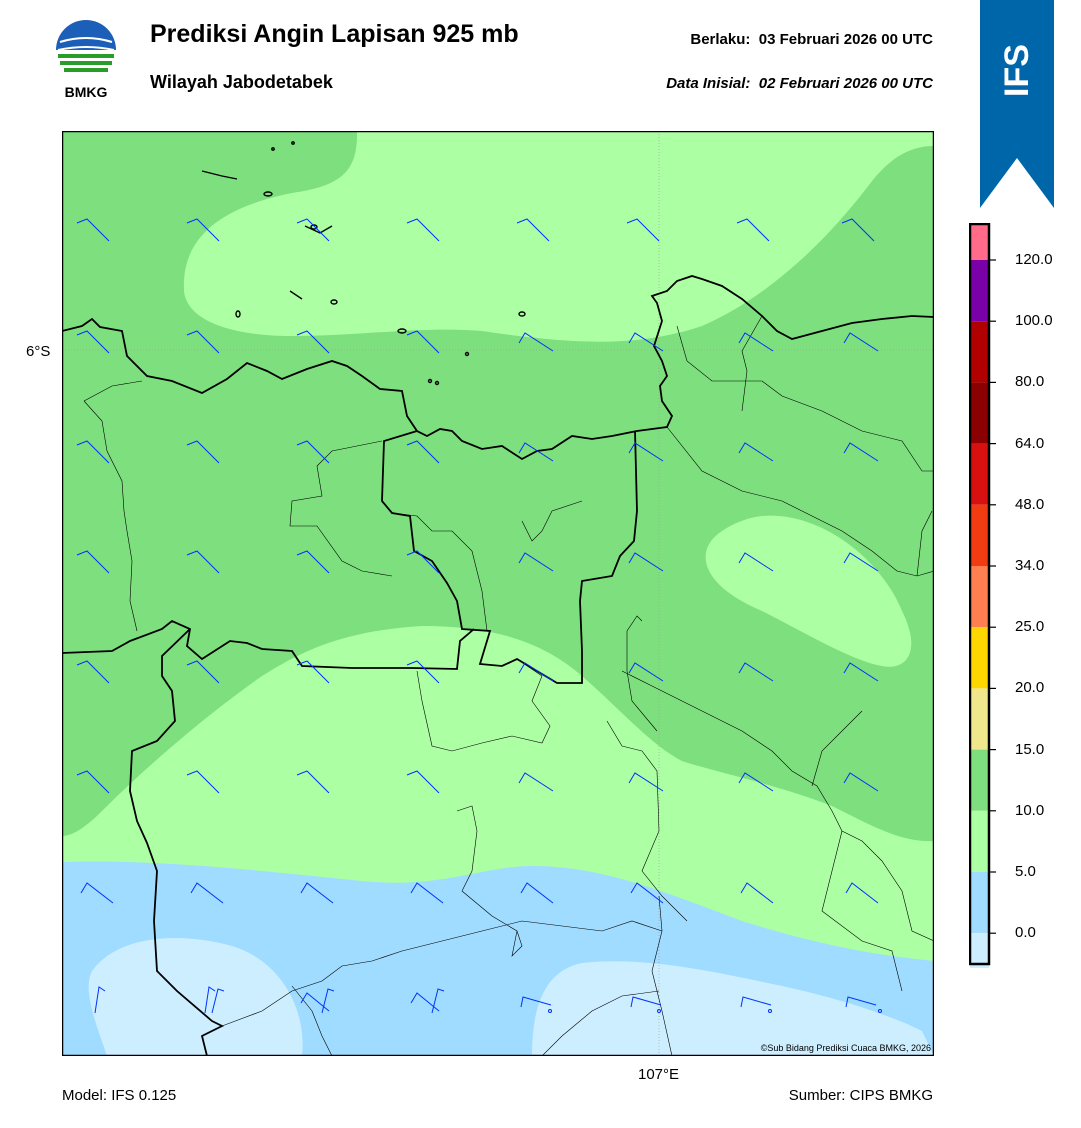  Describe the element at coordinates (1034, 321) in the screenshot. I see `colorbar-label: 100.0` at that location.